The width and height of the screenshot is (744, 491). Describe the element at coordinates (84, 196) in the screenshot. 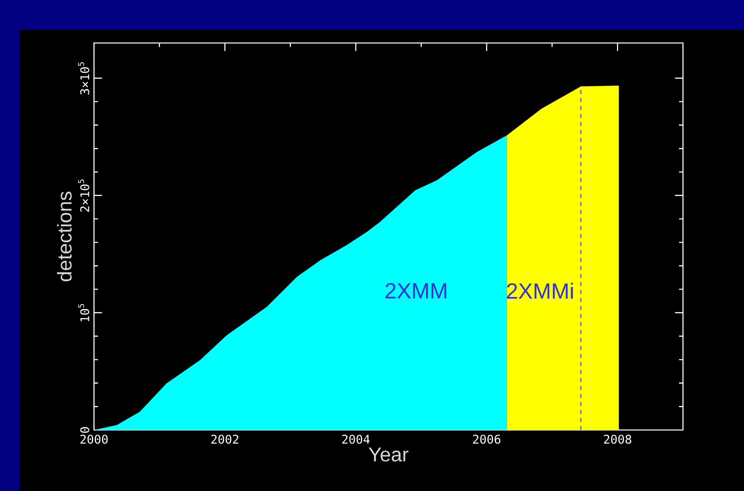

I see `y-tick-label: 2×10$^{5}$` at that location.